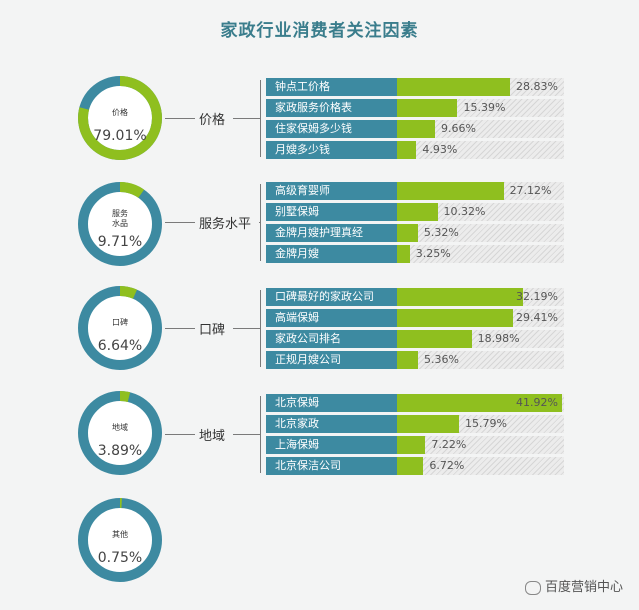 The image size is (639, 610). I want to click on bar-row-1-2: 金牌月嫂护理真经 5.32%, so click(415, 233).